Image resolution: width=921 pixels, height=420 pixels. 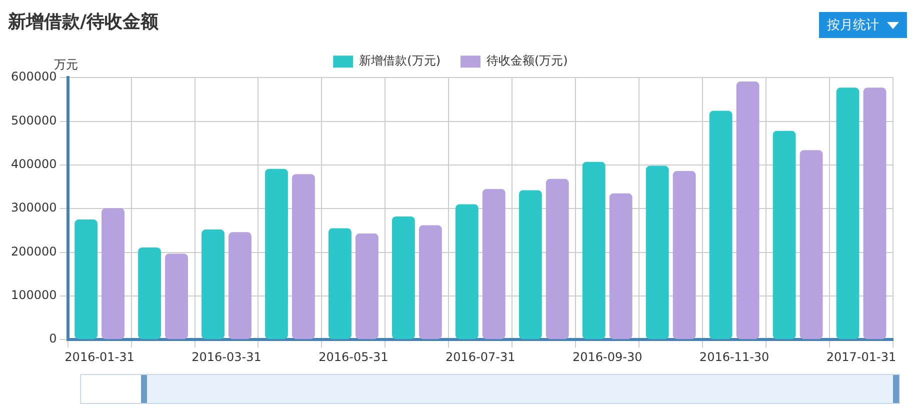 I want to click on chart-title: 新增借款/待收金额, so click(x=83, y=21).